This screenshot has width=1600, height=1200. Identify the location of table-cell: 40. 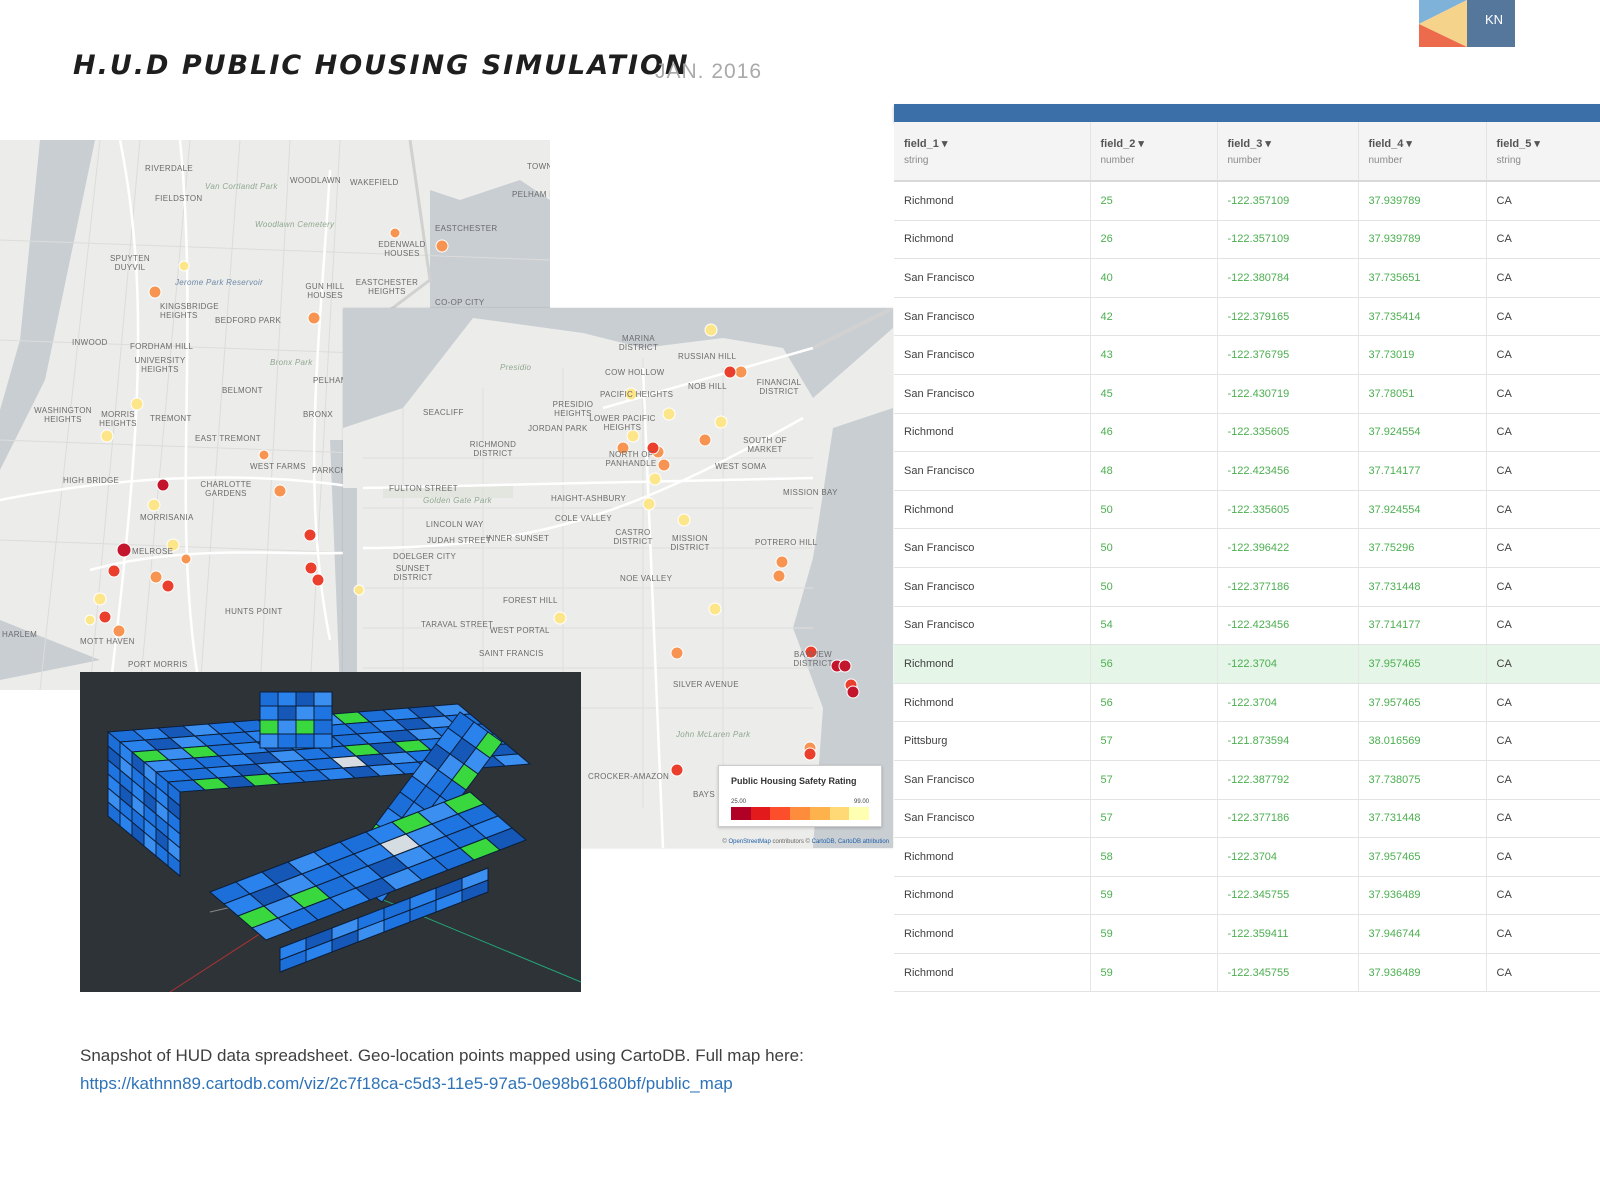
(1154, 278).